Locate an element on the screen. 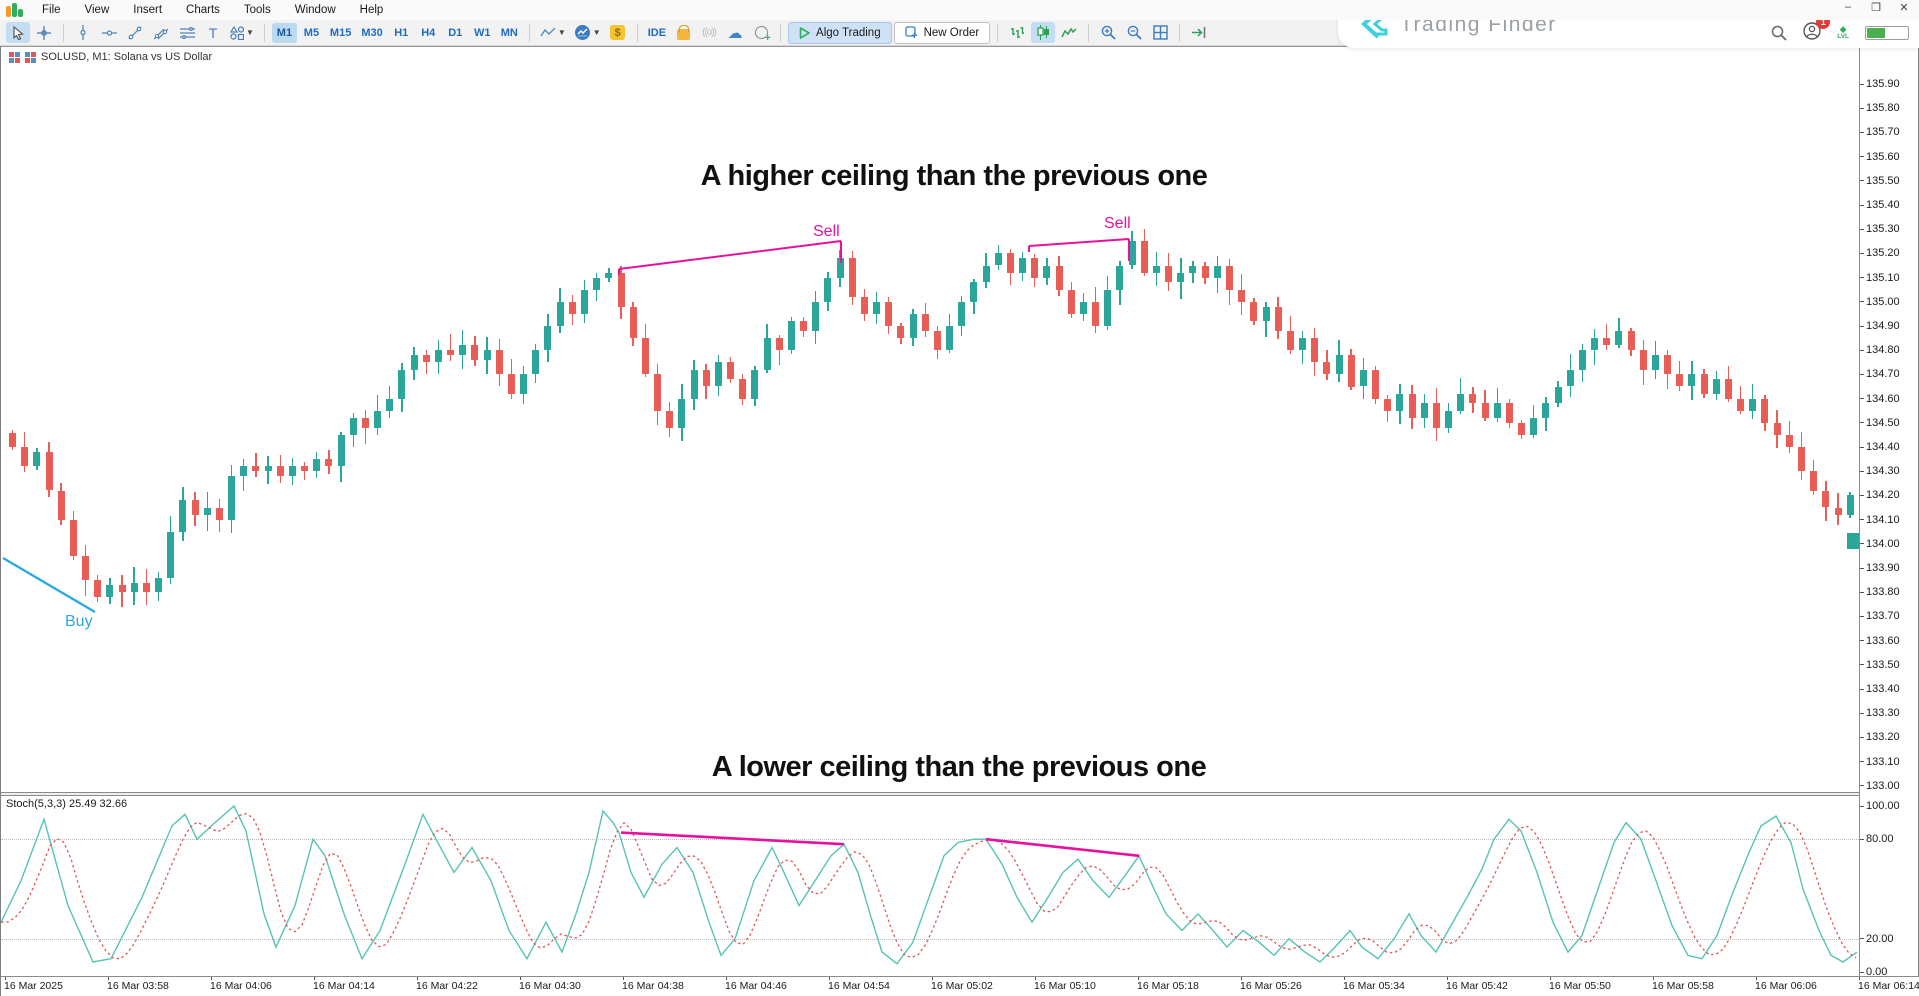 The height and width of the screenshot is (996, 1919). price-tick: 133.70 is located at coordinates (1880, 616).